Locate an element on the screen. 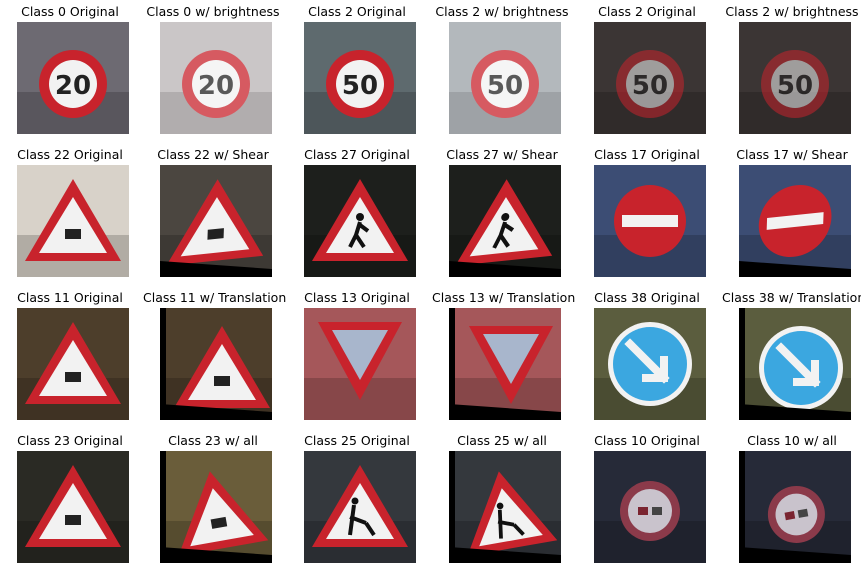 This screenshot has width=861, height=573. sign-number: 20 is located at coordinates (216, 86).